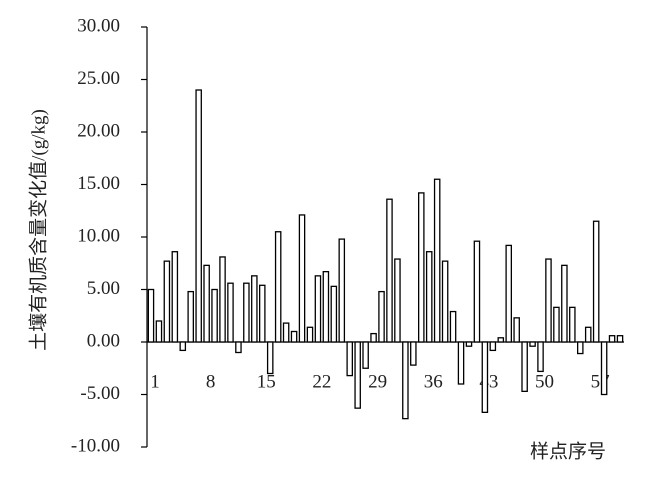 The width and height of the screenshot is (672, 477). What do you see at coordinates (98, 78) in the screenshot?
I see `y-tick-label: 25.00` at bounding box center [98, 78].